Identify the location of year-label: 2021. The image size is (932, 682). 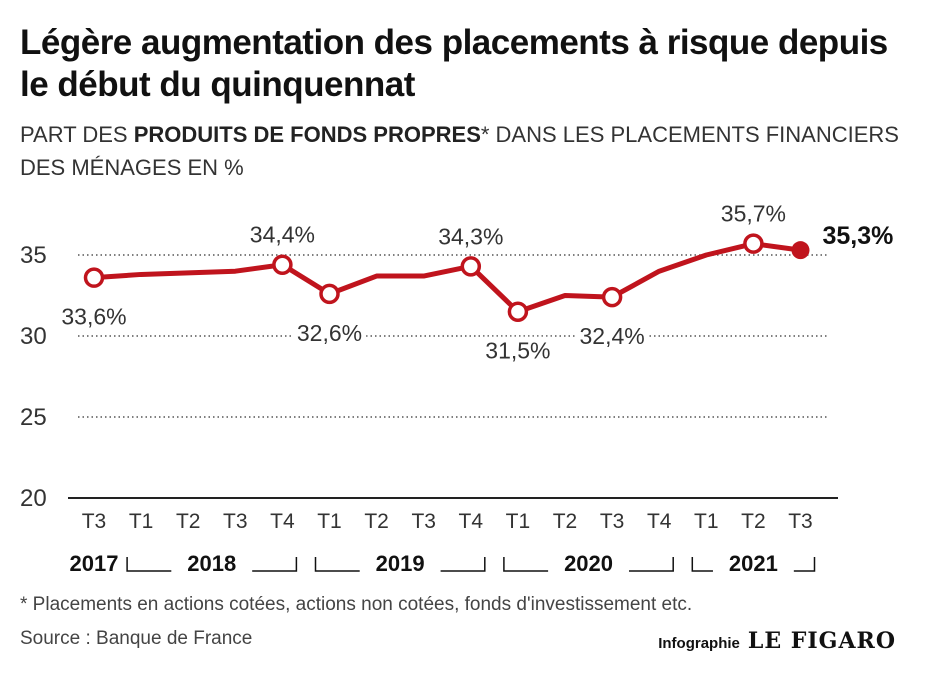
(753, 563).